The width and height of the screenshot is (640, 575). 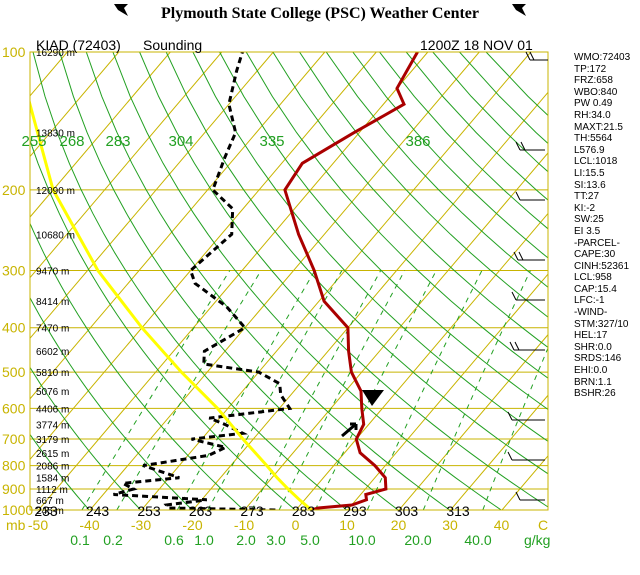 What do you see at coordinates (589, 220) in the screenshot?
I see `stat-line: SW:25` at bounding box center [589, 220].